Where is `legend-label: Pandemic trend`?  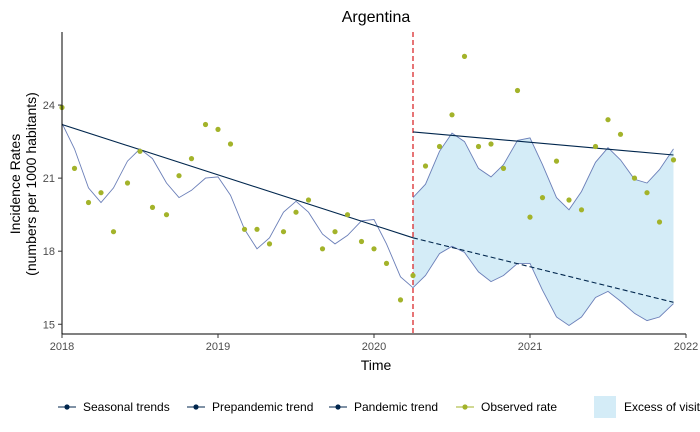
legend-label: Pandemic trend is located at coordinates (396, 407).